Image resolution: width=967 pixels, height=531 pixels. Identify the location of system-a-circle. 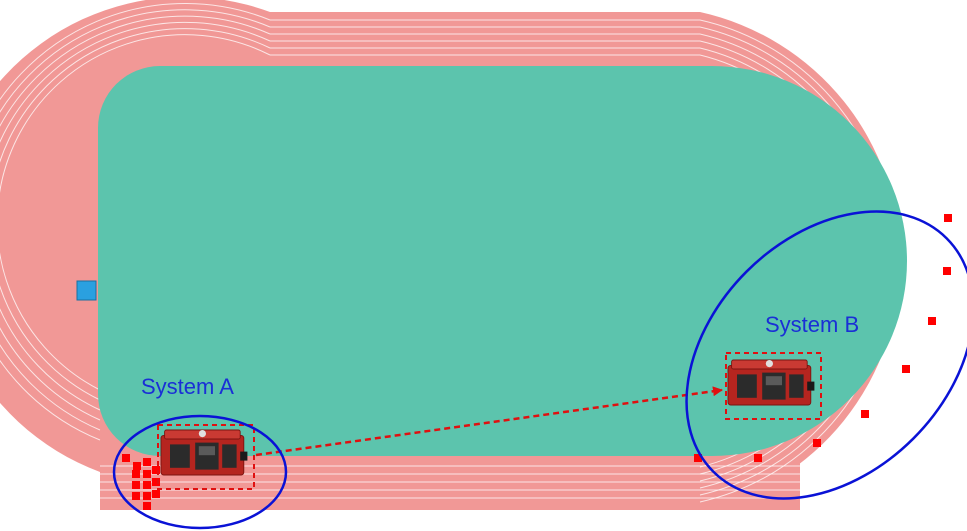
(200, 472).